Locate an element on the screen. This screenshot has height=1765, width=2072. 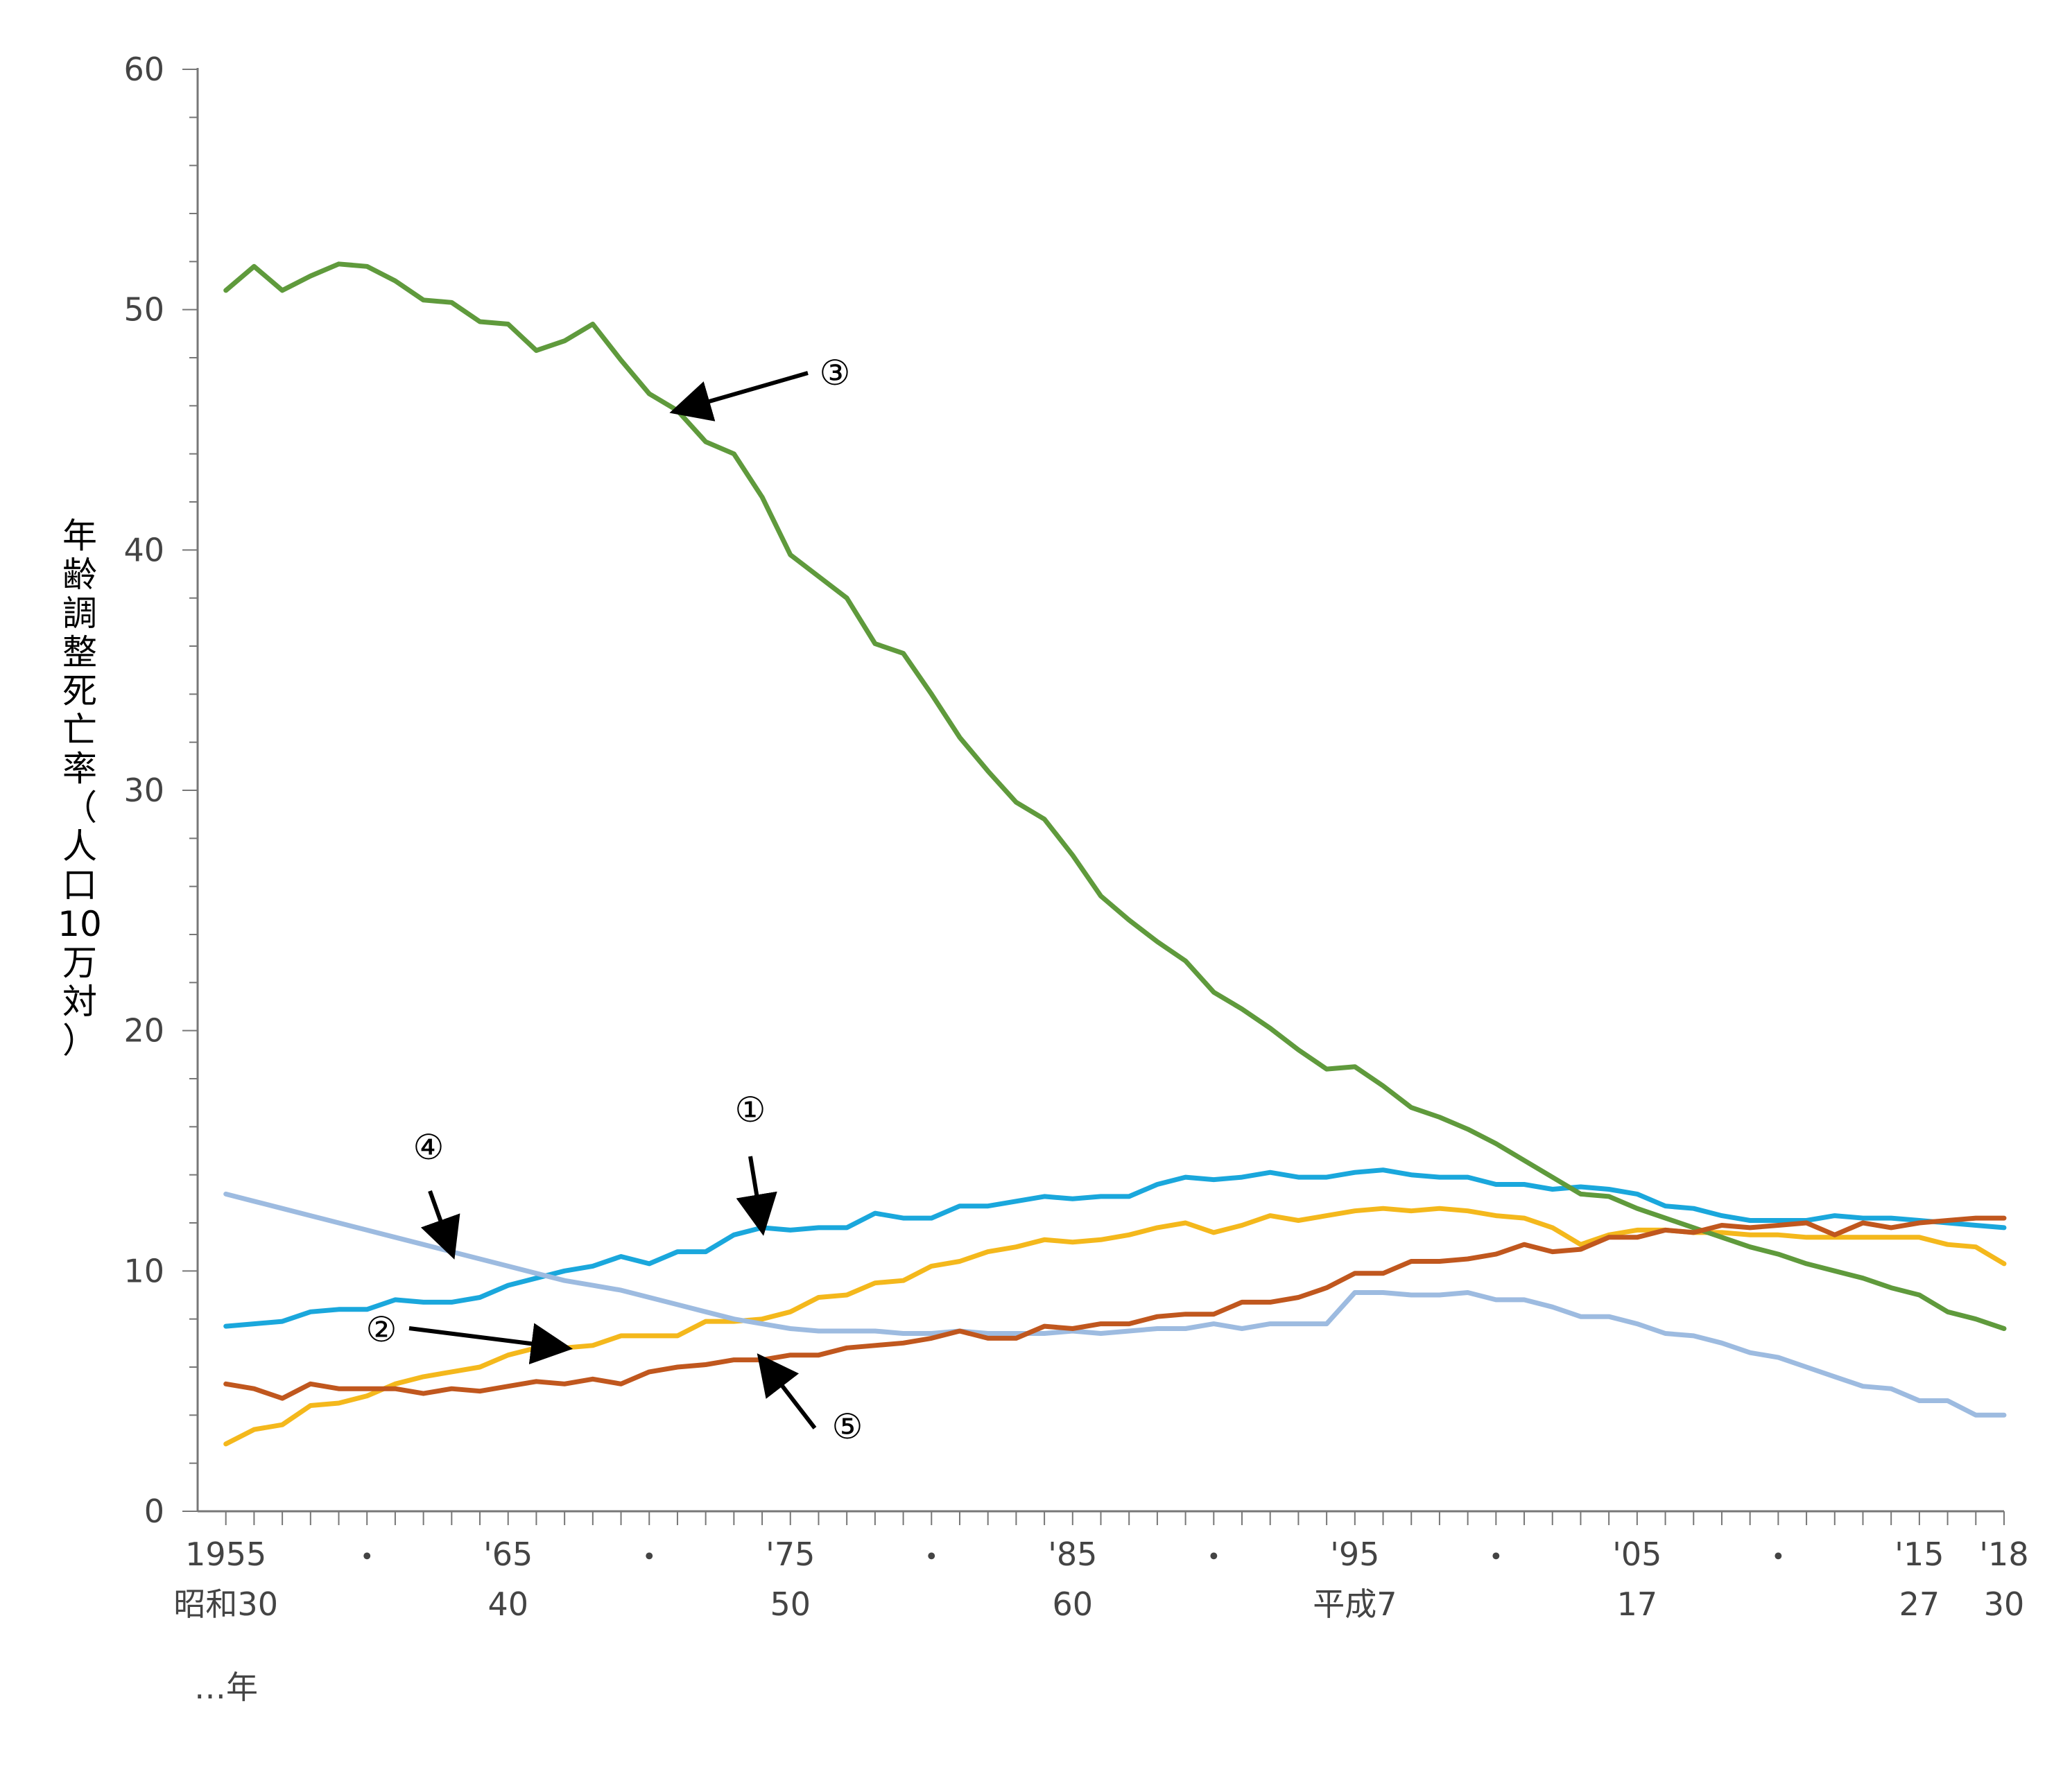
y-tick-label: 10 is located at coordinates (143, 1270).